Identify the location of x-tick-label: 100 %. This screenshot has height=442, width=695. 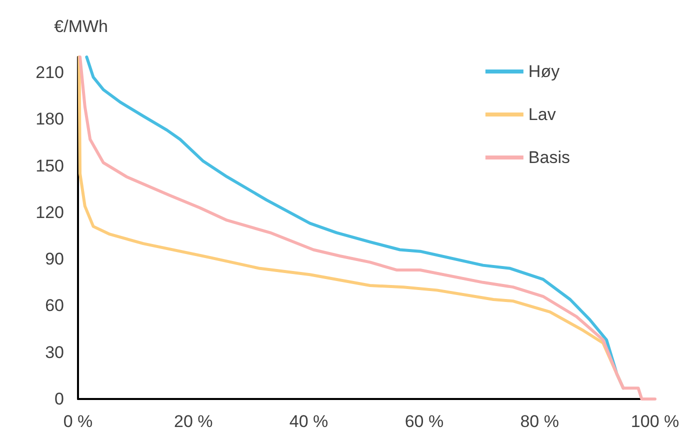
(655, 421).